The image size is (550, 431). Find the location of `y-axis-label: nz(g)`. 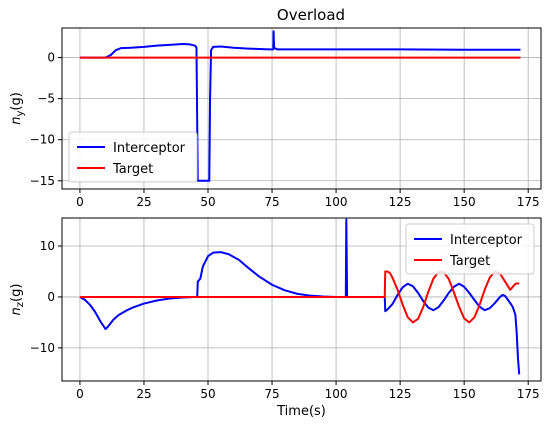

y-axis-label: nz(g) is located at coordinates (17, 300).